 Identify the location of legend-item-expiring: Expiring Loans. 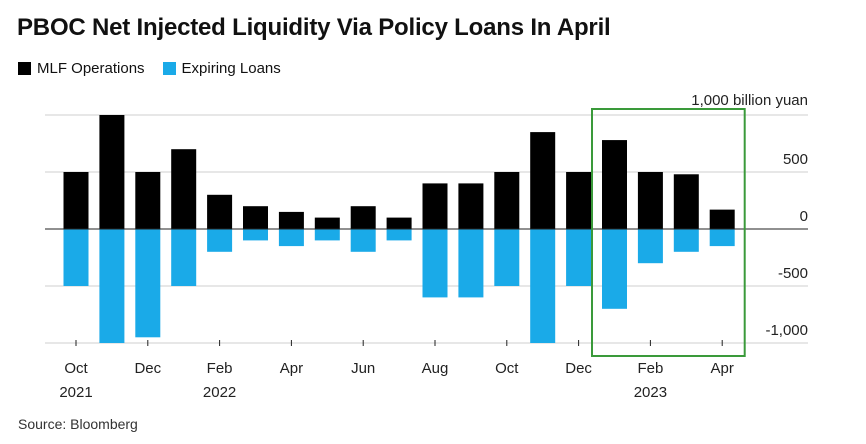
(221, 68).